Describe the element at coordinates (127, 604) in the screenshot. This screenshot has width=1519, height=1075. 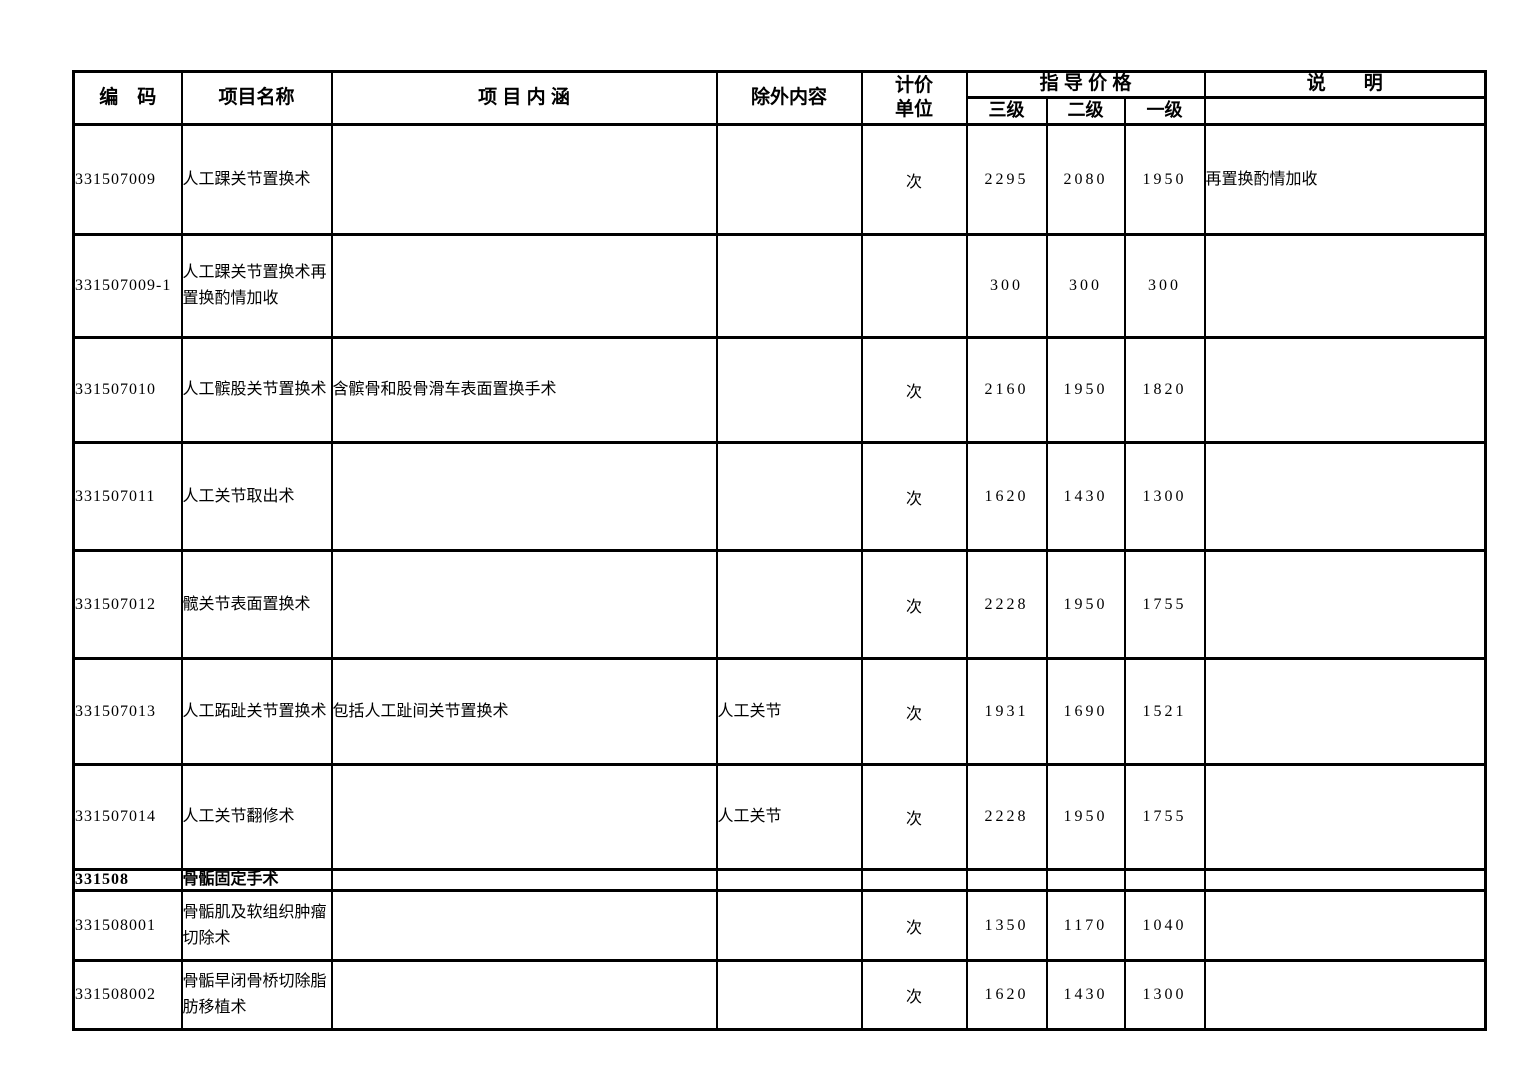
I see `cell-code: 331507012` at that location.